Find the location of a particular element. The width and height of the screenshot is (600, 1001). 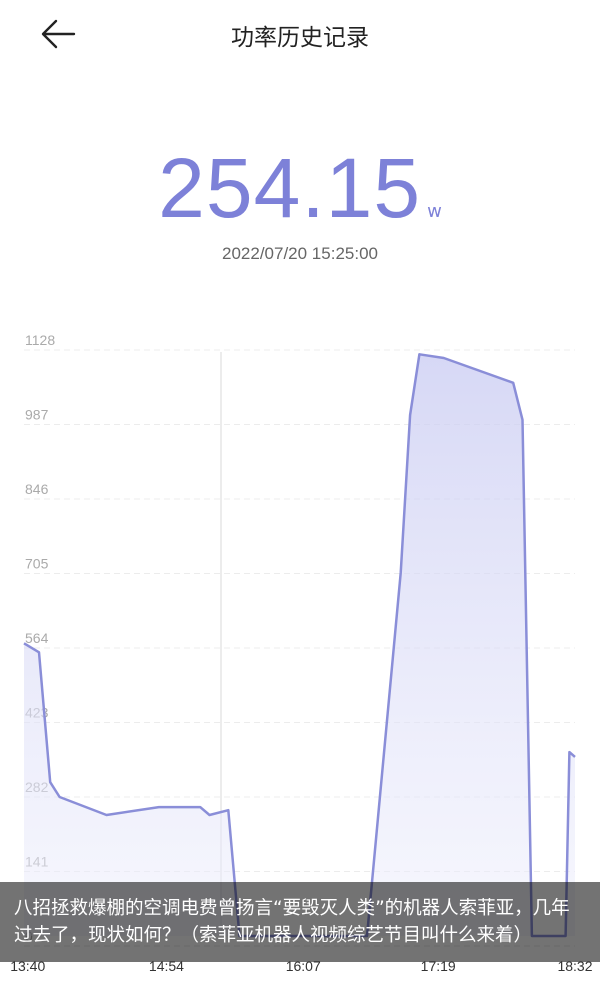

watermark: 值什么值得买 is located at coordinates (535, 982).